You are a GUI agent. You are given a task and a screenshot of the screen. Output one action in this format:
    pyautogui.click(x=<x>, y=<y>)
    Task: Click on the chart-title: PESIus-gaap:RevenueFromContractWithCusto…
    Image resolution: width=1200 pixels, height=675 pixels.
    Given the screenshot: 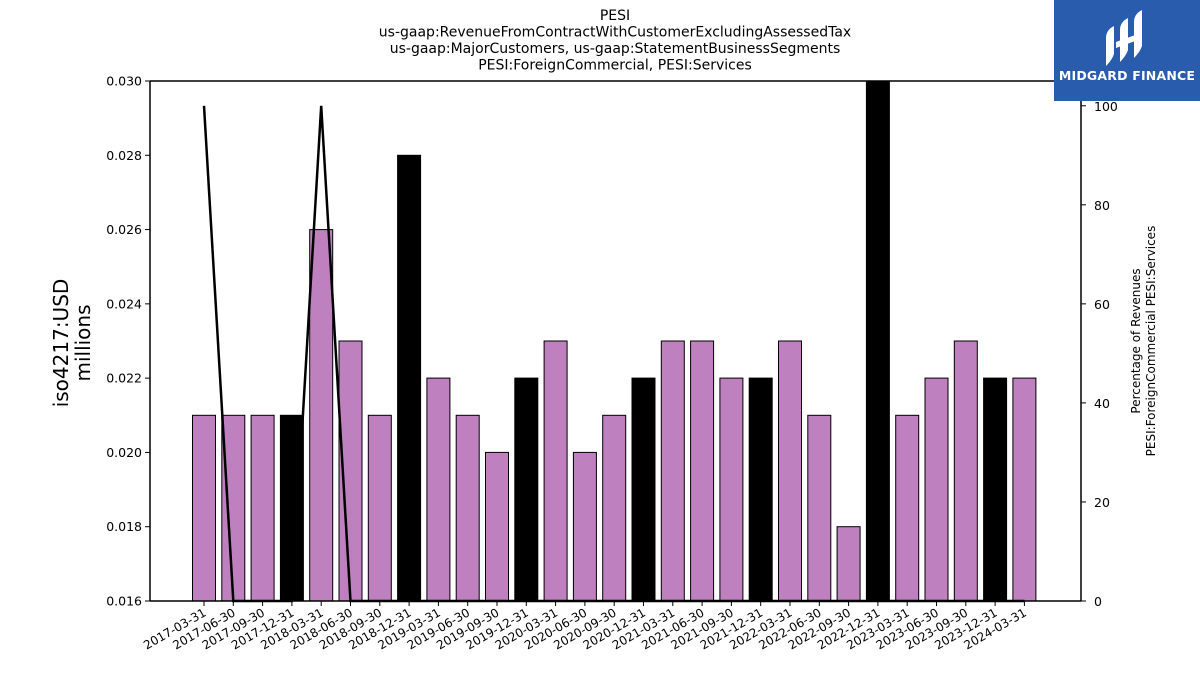 What is the action you would take?
    pyautogui.click(x=615, y=41)
    